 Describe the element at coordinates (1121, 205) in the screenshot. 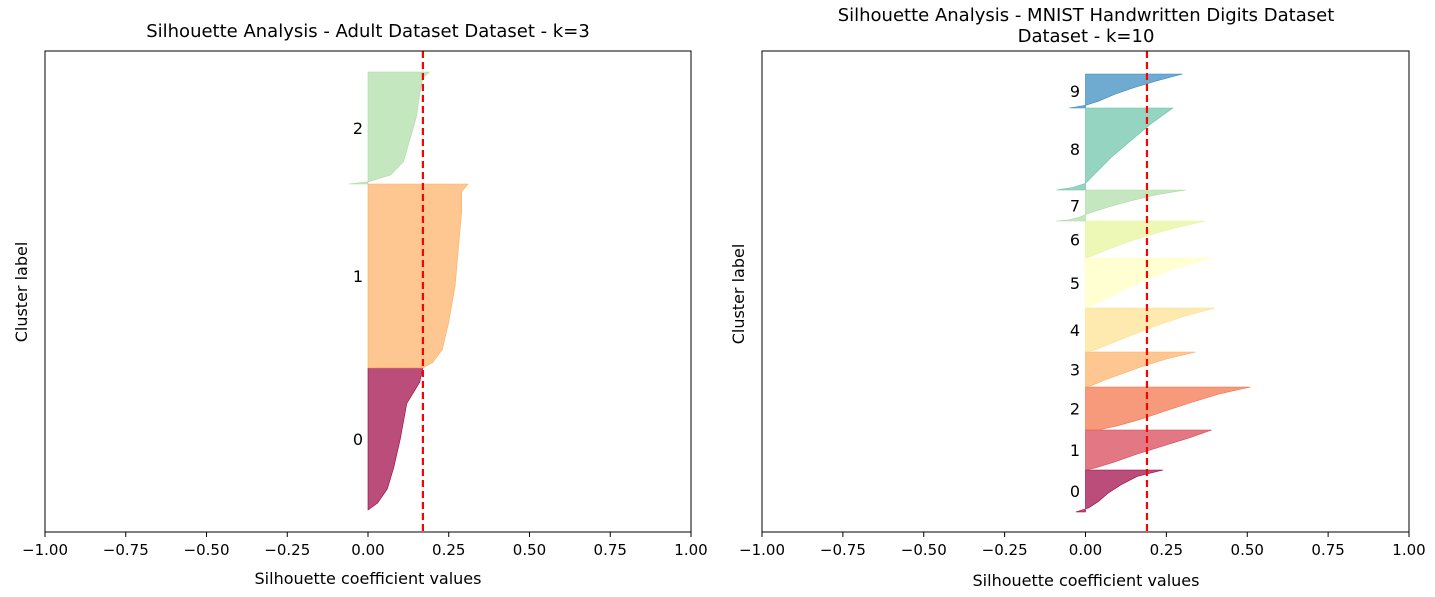

I see `mnist-cluster-7-silhouette` at that location.